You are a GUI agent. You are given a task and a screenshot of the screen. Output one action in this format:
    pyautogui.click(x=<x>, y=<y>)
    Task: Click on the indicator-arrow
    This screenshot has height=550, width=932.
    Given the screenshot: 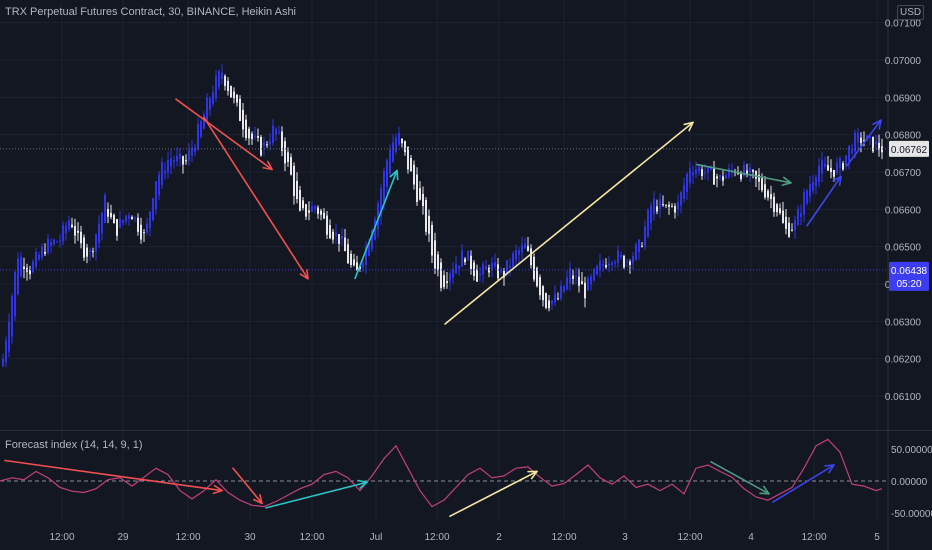 What is the action you would take?
    pyautogui.click(x=803, y=483)
    